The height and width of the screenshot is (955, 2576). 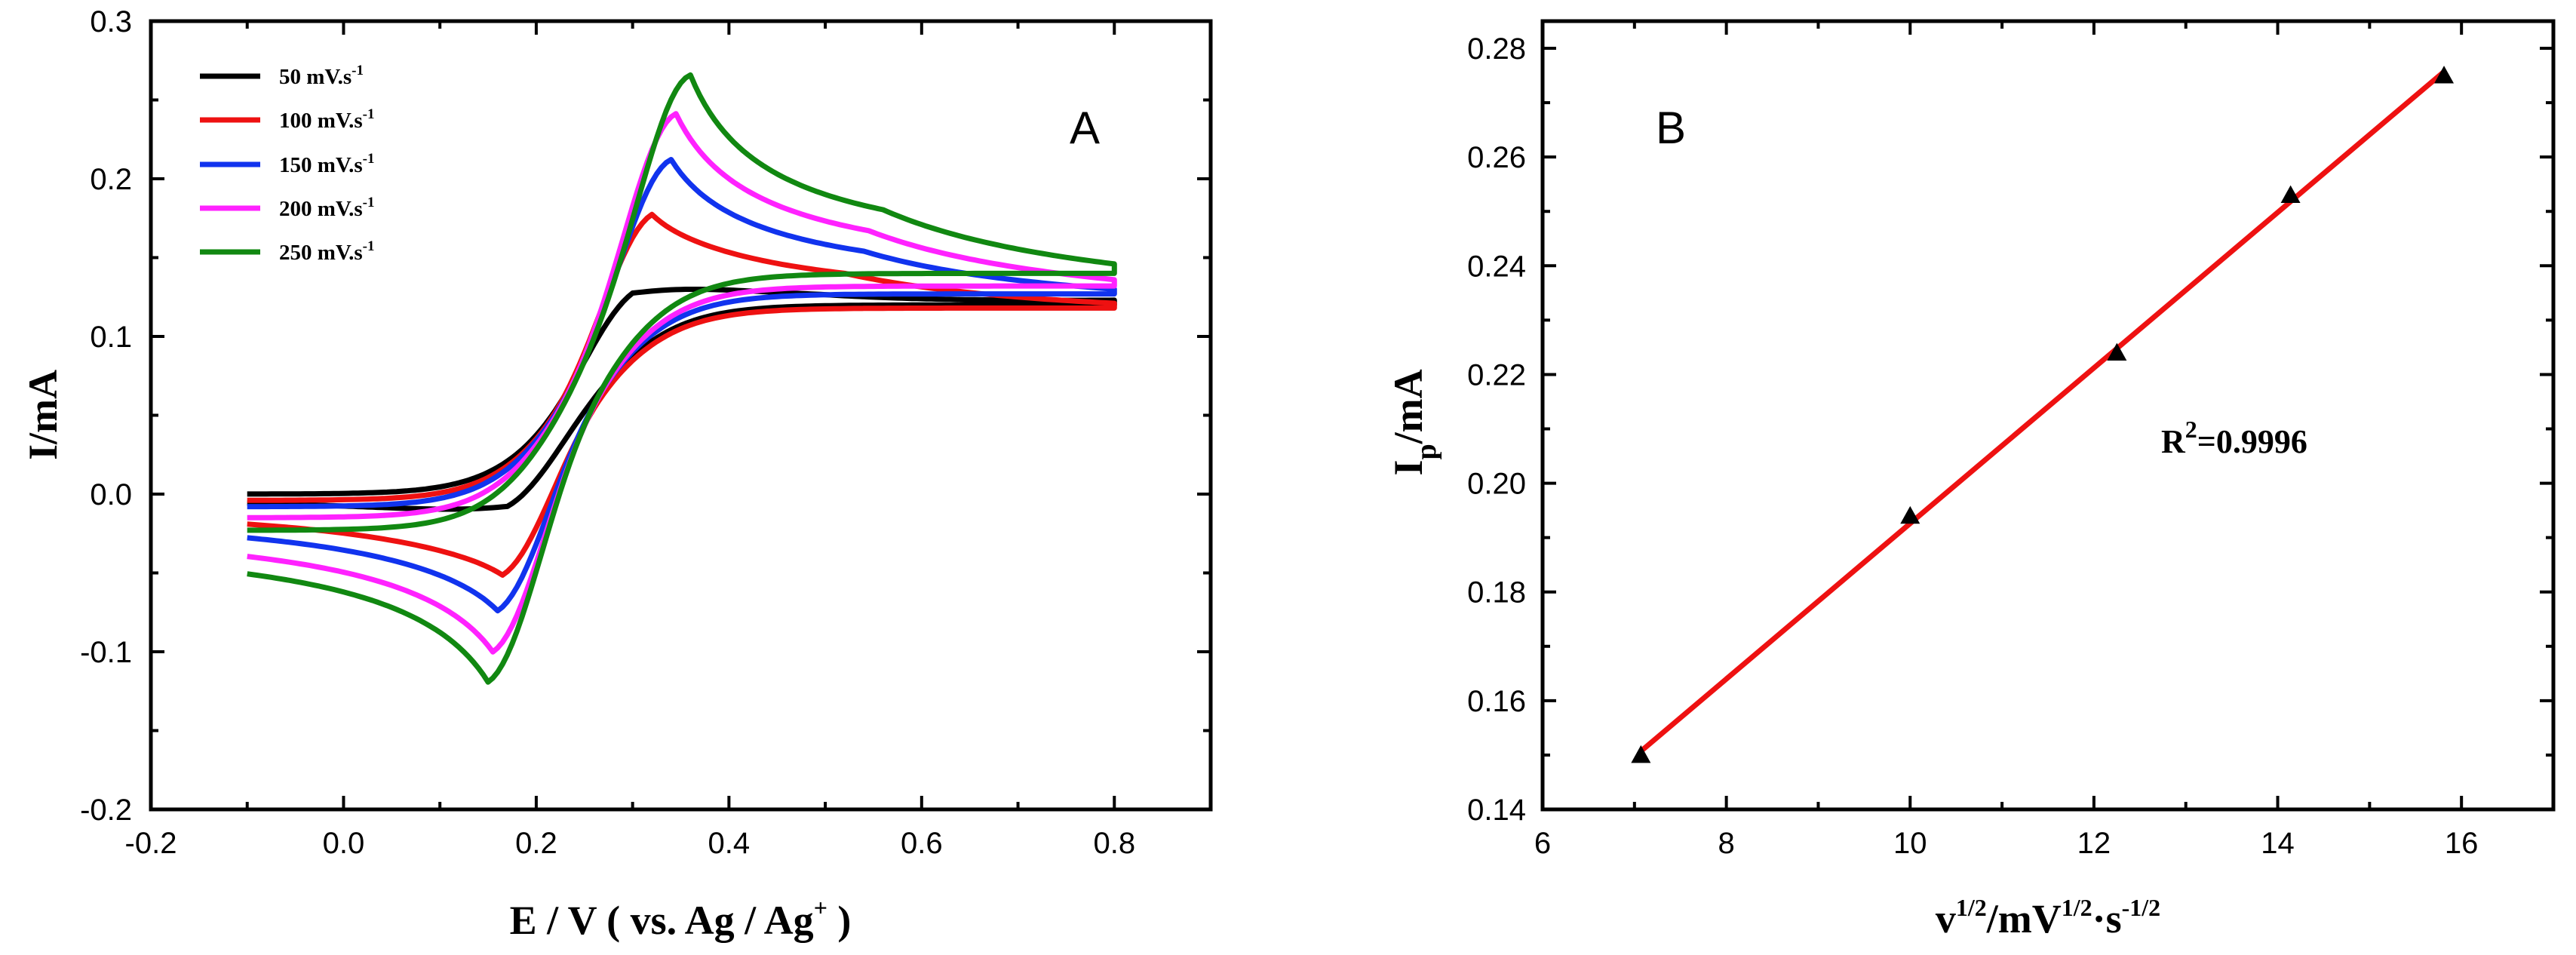 I want to click on y-tick-label: 0.18, so click(x=1496, y=593).